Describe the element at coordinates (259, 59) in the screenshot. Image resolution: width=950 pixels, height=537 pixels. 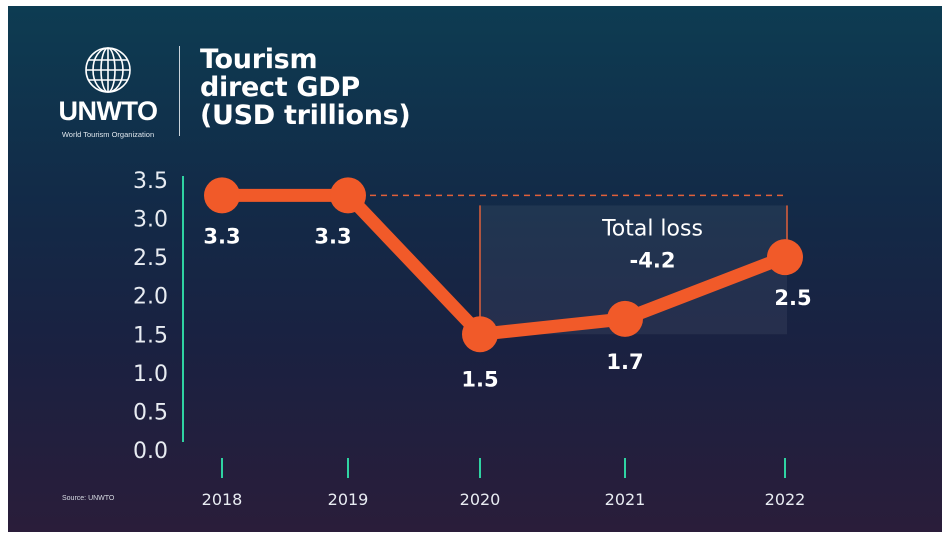
I see `chart-title-line: Tourism` at that location.